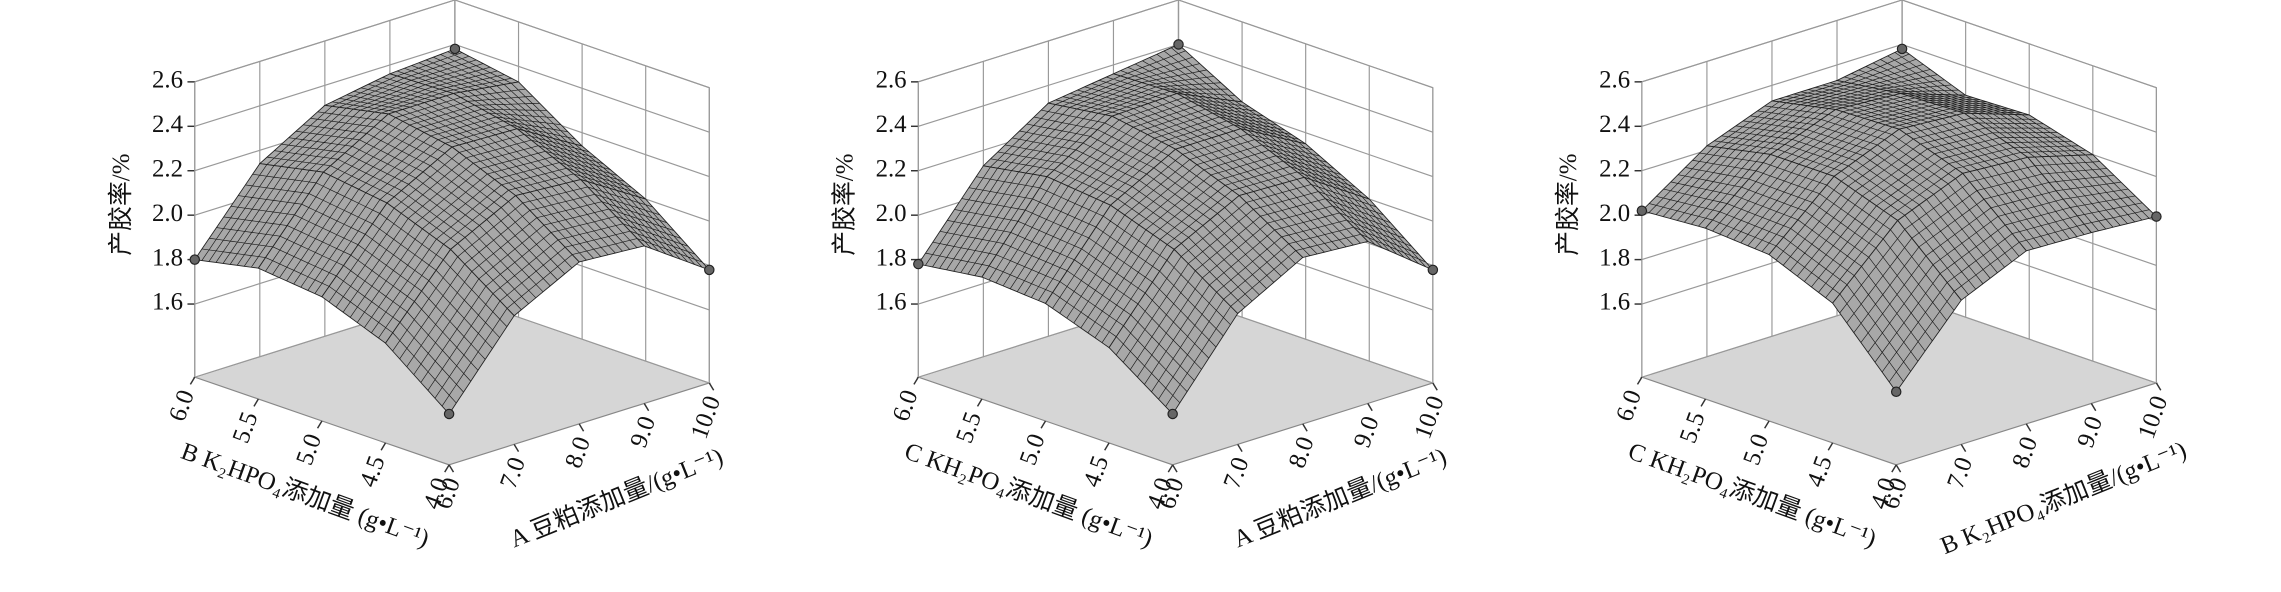 The height and width of the screenshot is (592, 2281). Describe the element at coordinates (2064, 498) in the screenshot. I see `x-axis-title: B K₂HPO₄添加量/(g•L⁻¹)` at that location.